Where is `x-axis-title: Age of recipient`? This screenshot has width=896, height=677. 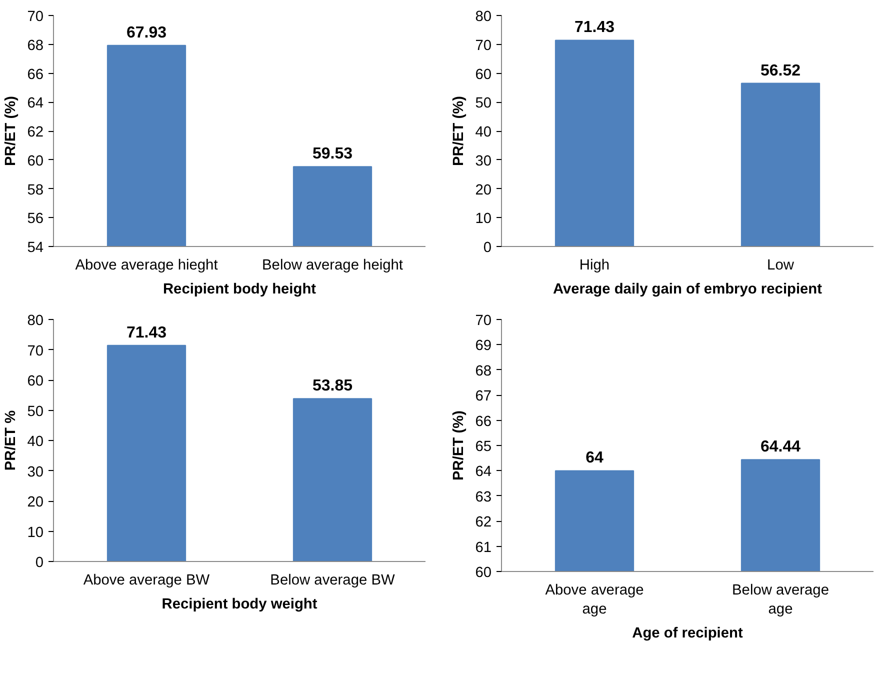 x-axis-title: Age of recipient is located at coordinates (687, 634).